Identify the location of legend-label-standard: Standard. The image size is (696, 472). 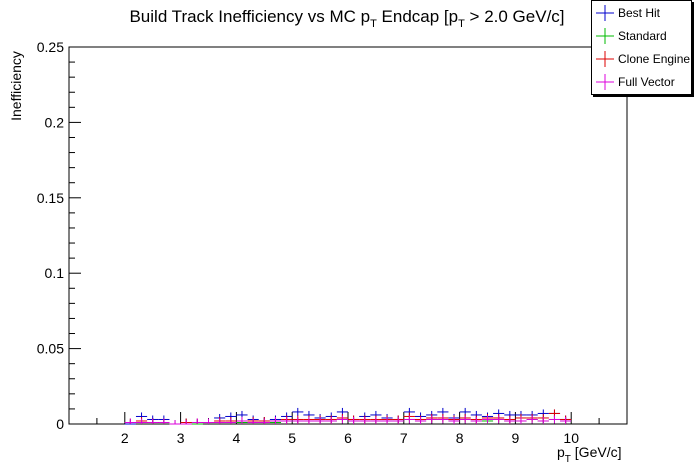
(642, 36).